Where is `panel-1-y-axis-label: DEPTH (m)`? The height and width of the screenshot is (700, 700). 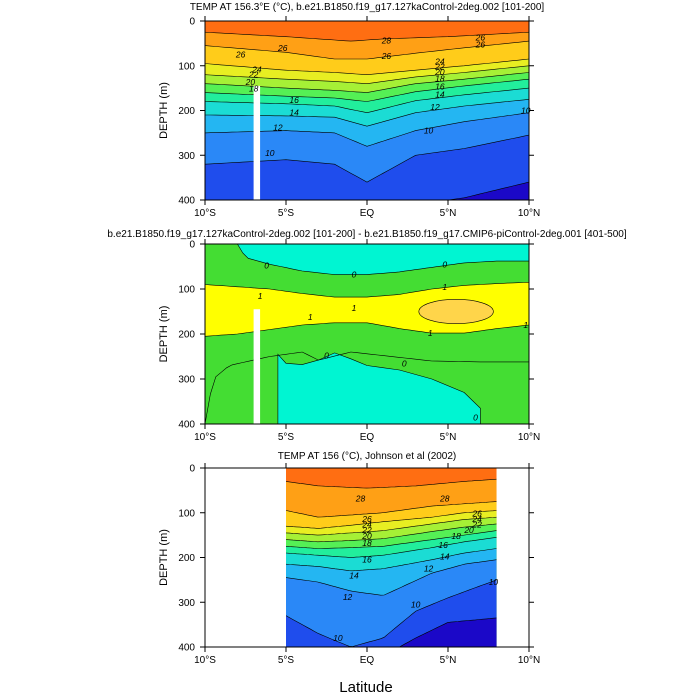
panel-1-y-axis-label: DEPTH (m) is located at coordinates (164, 334).